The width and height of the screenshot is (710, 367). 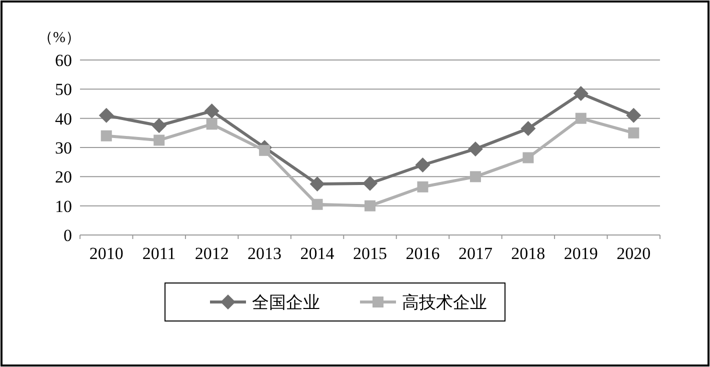 I want to click on x-tick-label: 2014, so click(x=317, y=253).